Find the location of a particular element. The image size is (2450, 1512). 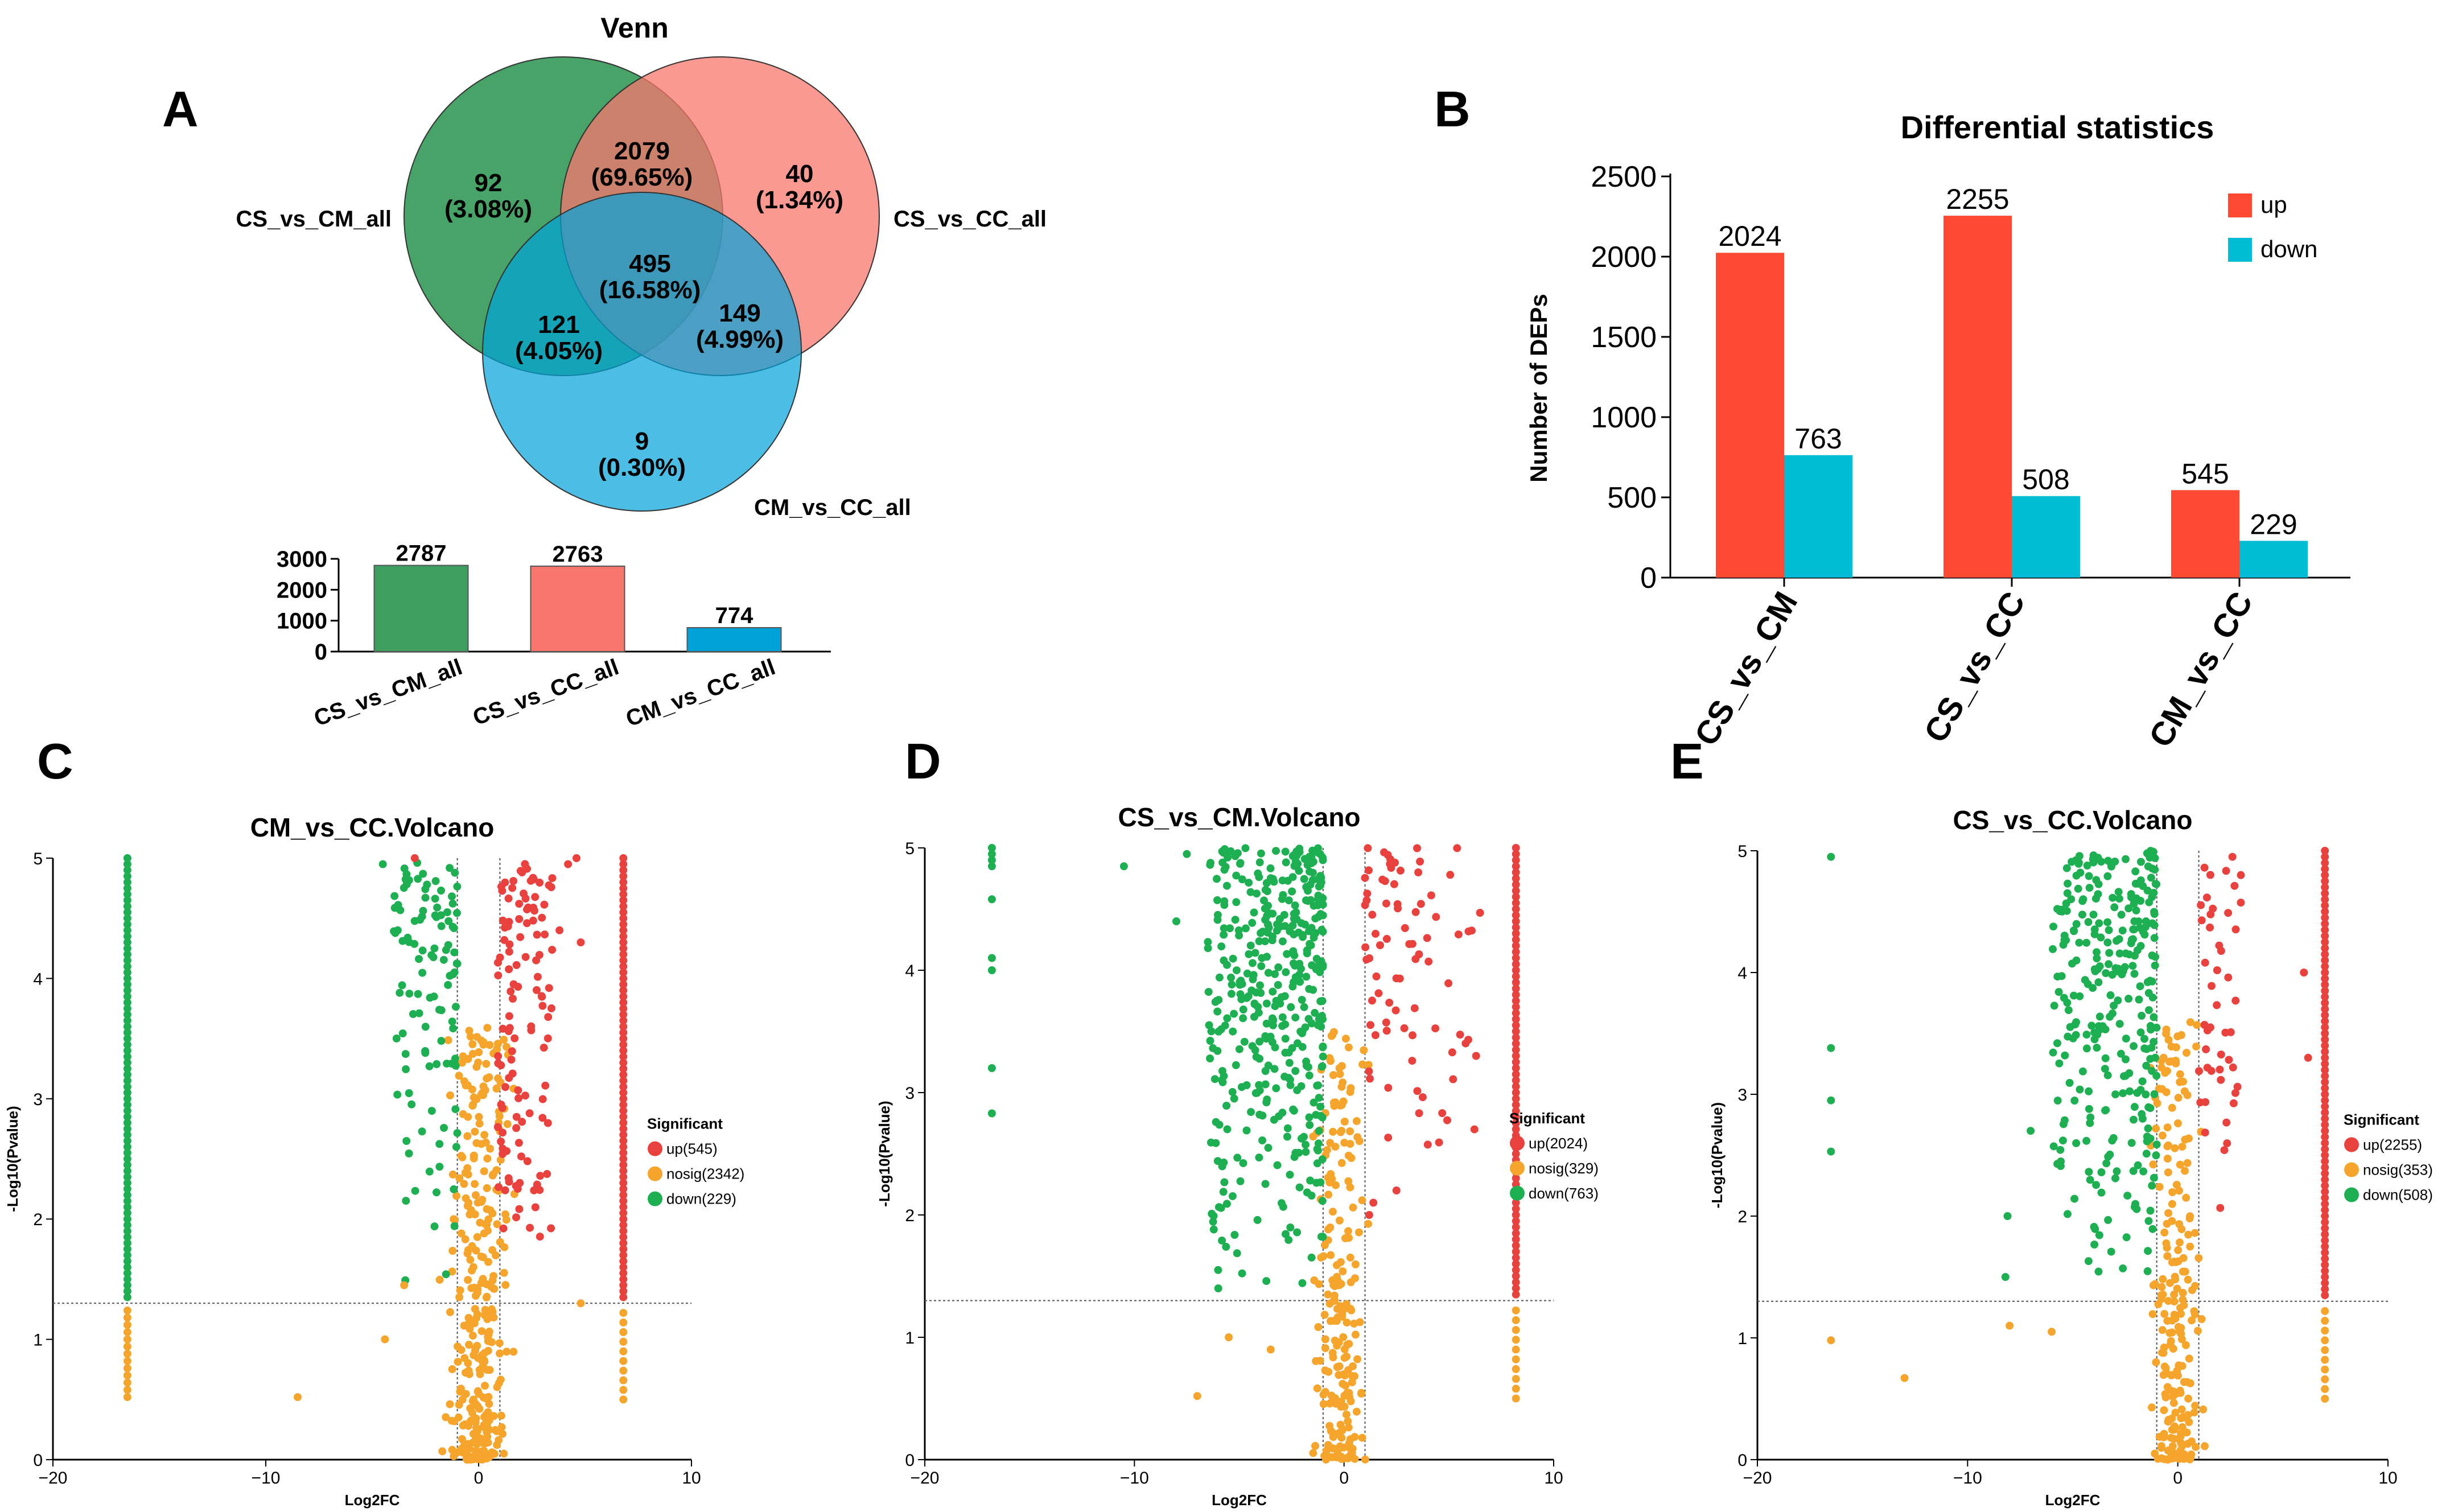

y-tick-label: 2000 is located at coordinates (302, 591).